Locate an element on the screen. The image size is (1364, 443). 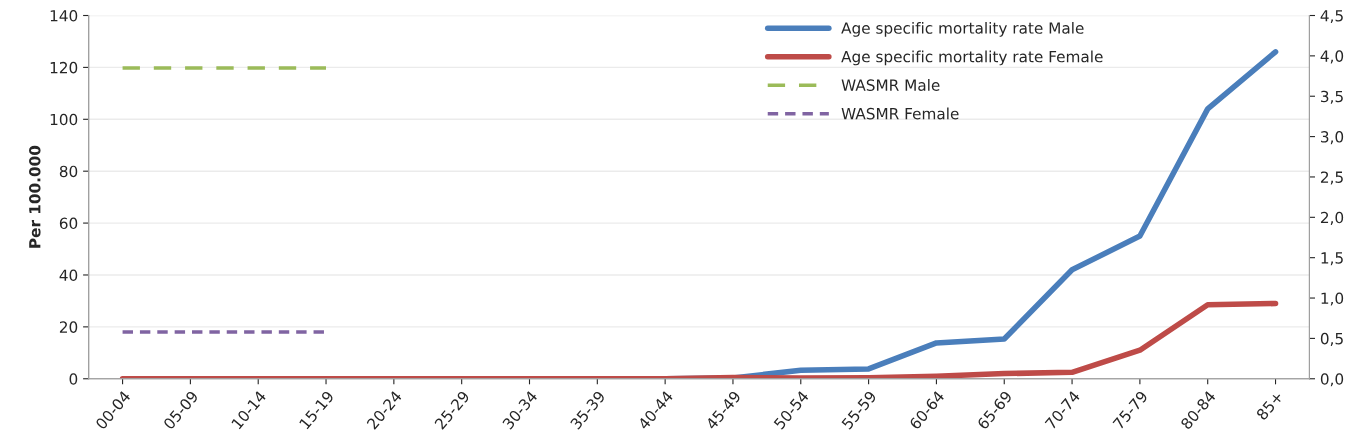
y-tick-label: 80 is located at coordinates (68, 171).